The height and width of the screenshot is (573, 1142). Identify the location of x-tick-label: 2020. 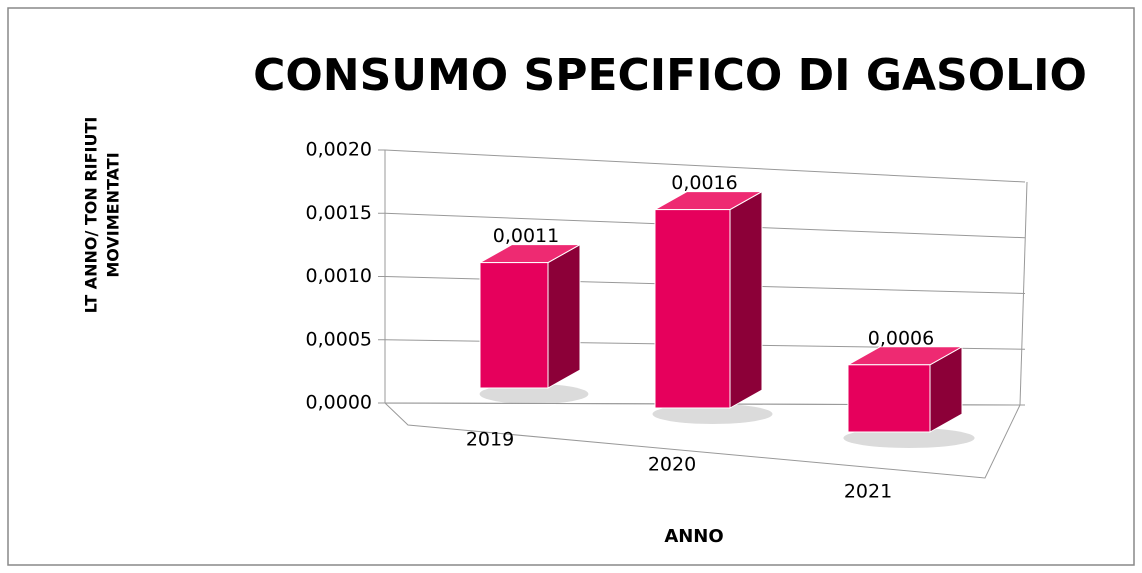
(672, 465).